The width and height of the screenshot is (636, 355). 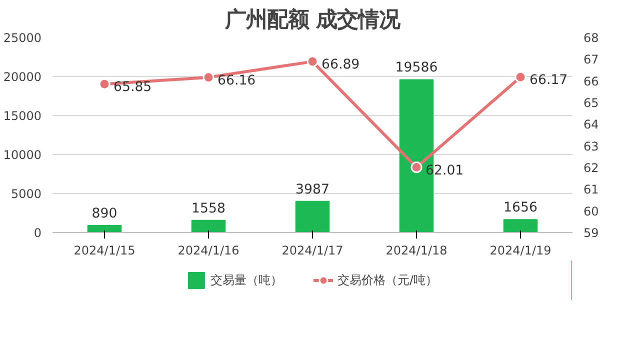 What do you see at coordinates (591, 211) in the screenshot?
I see `y2-tick-label: 60` at bounding box center [591, 211].